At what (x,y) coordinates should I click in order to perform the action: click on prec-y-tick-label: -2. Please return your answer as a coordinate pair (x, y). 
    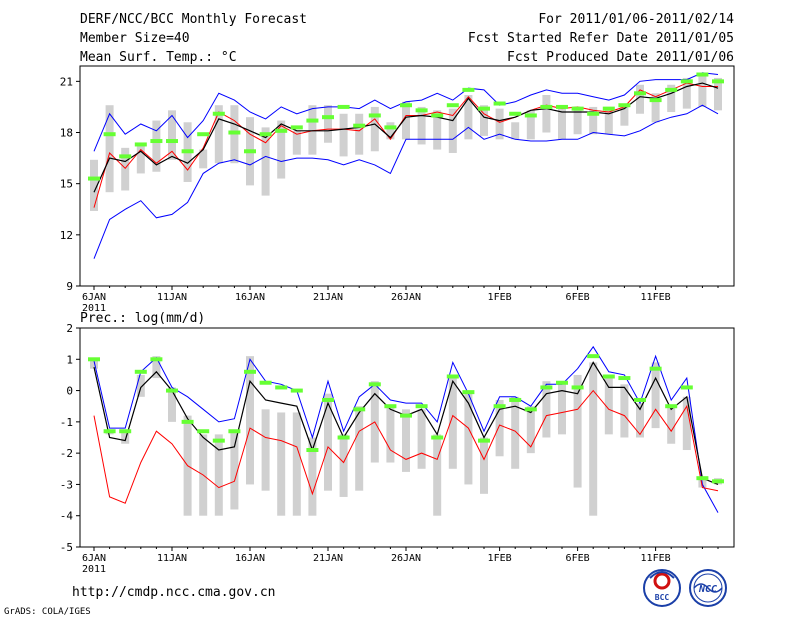
    Looking at the image, I should click on (66, 453).